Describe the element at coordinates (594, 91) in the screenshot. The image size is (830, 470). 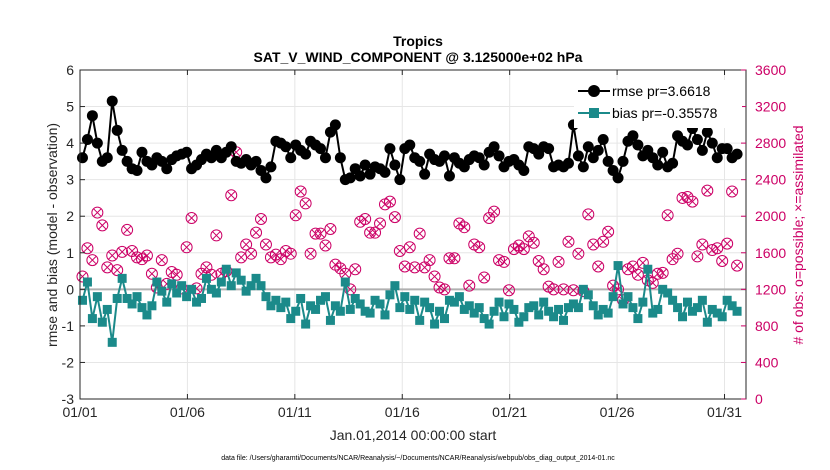
I see `legend-rmse-marker` at that location.